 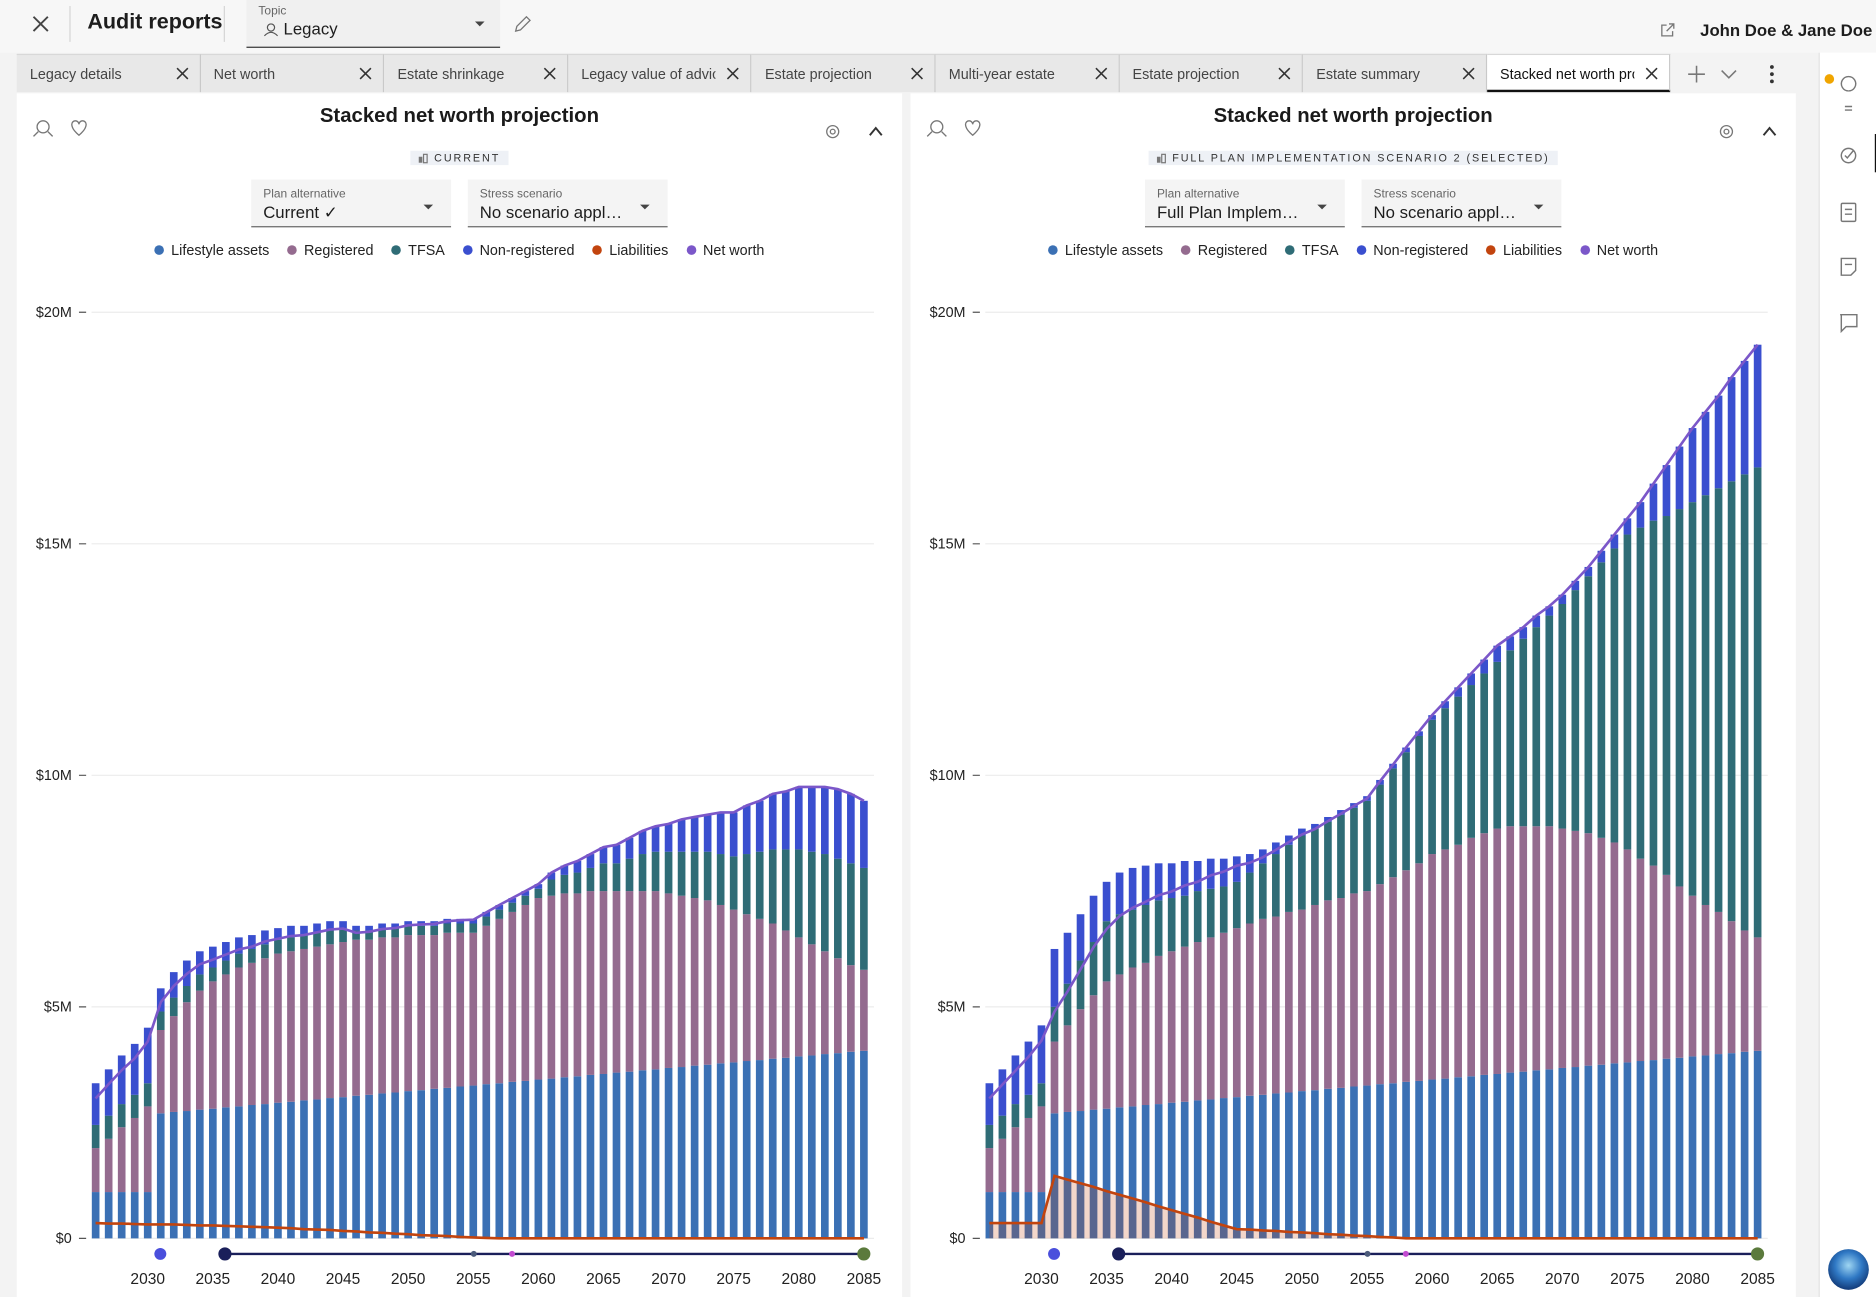 What do you see at coordinates (108, 73) in the screenshot?
I see `tab: Legacy details` at bounding box center [108, 73].